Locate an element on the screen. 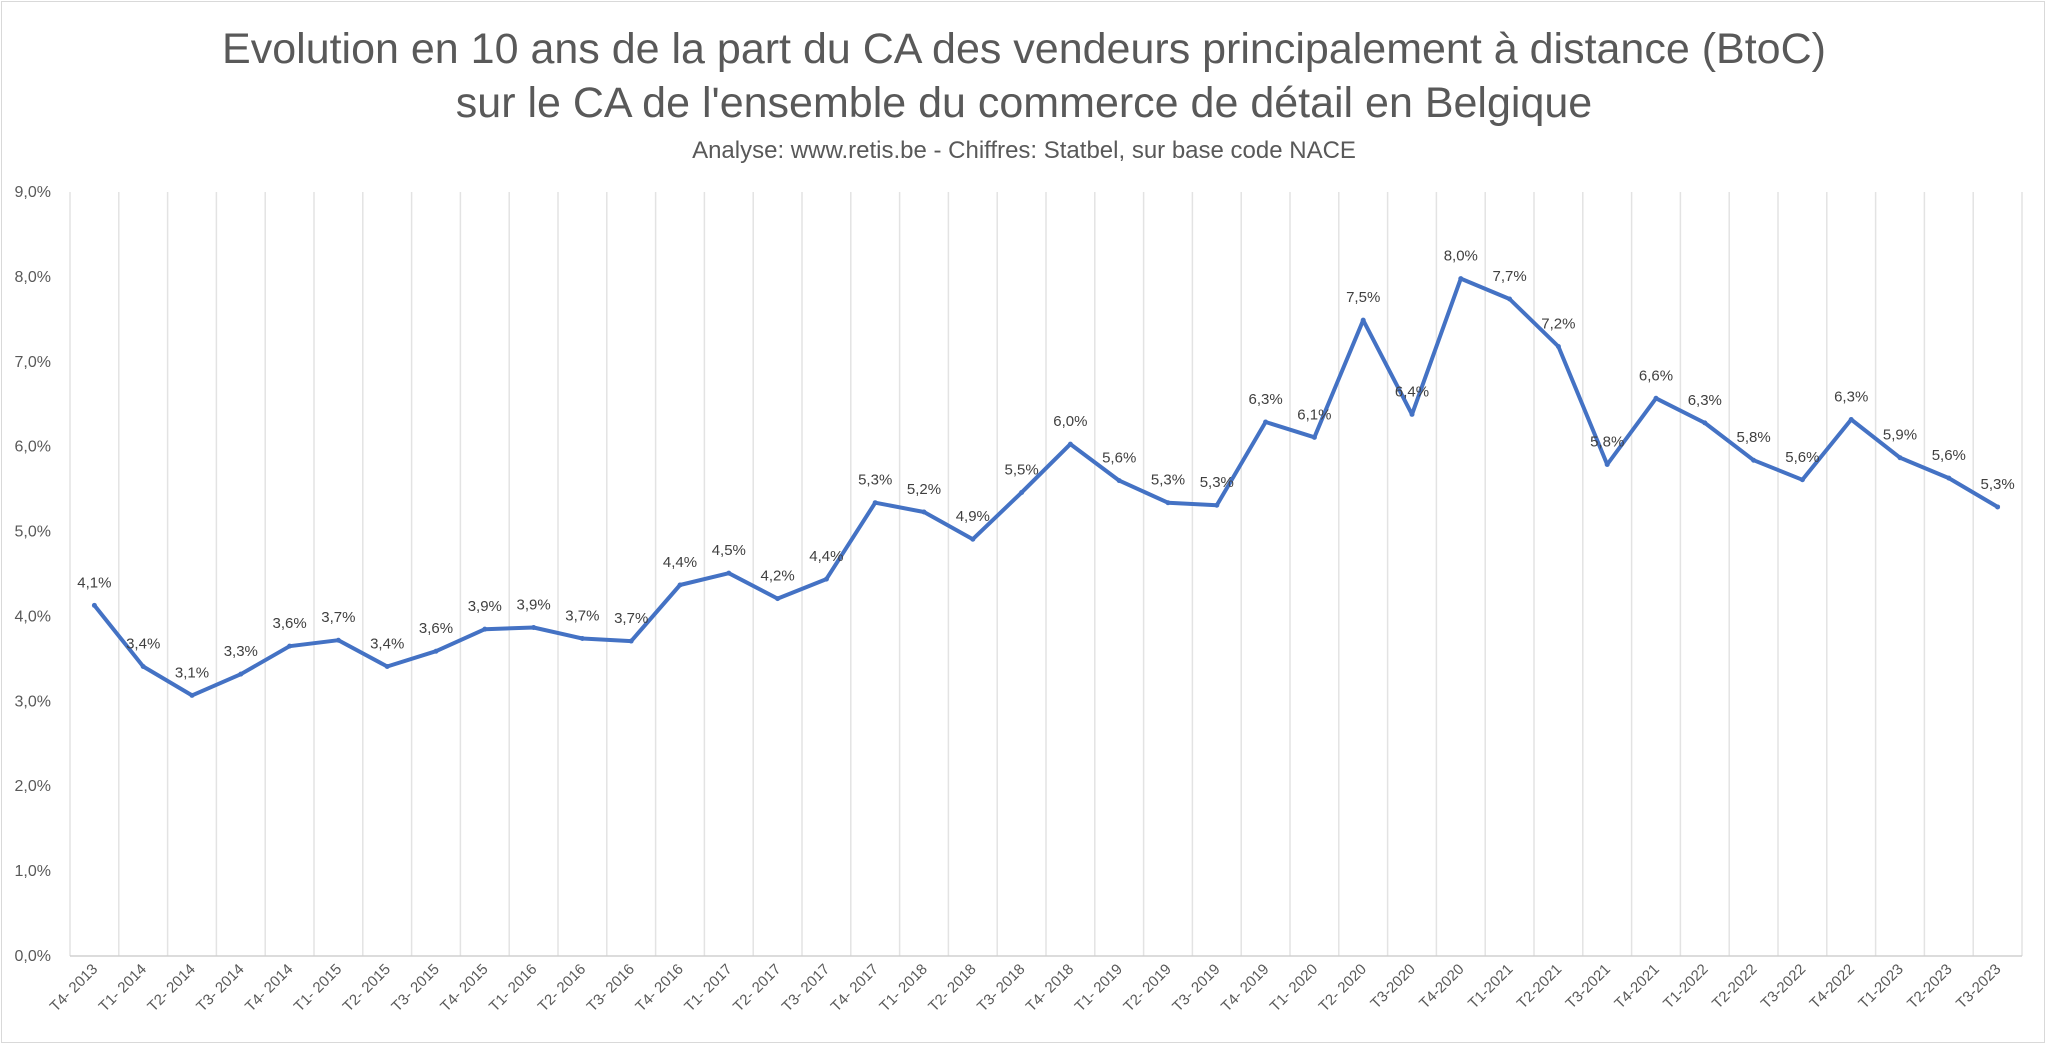 The width and height of the screenshot is (2048, 1046). x-tick-label: T4- 2014 is located at coordinates (269, 988).